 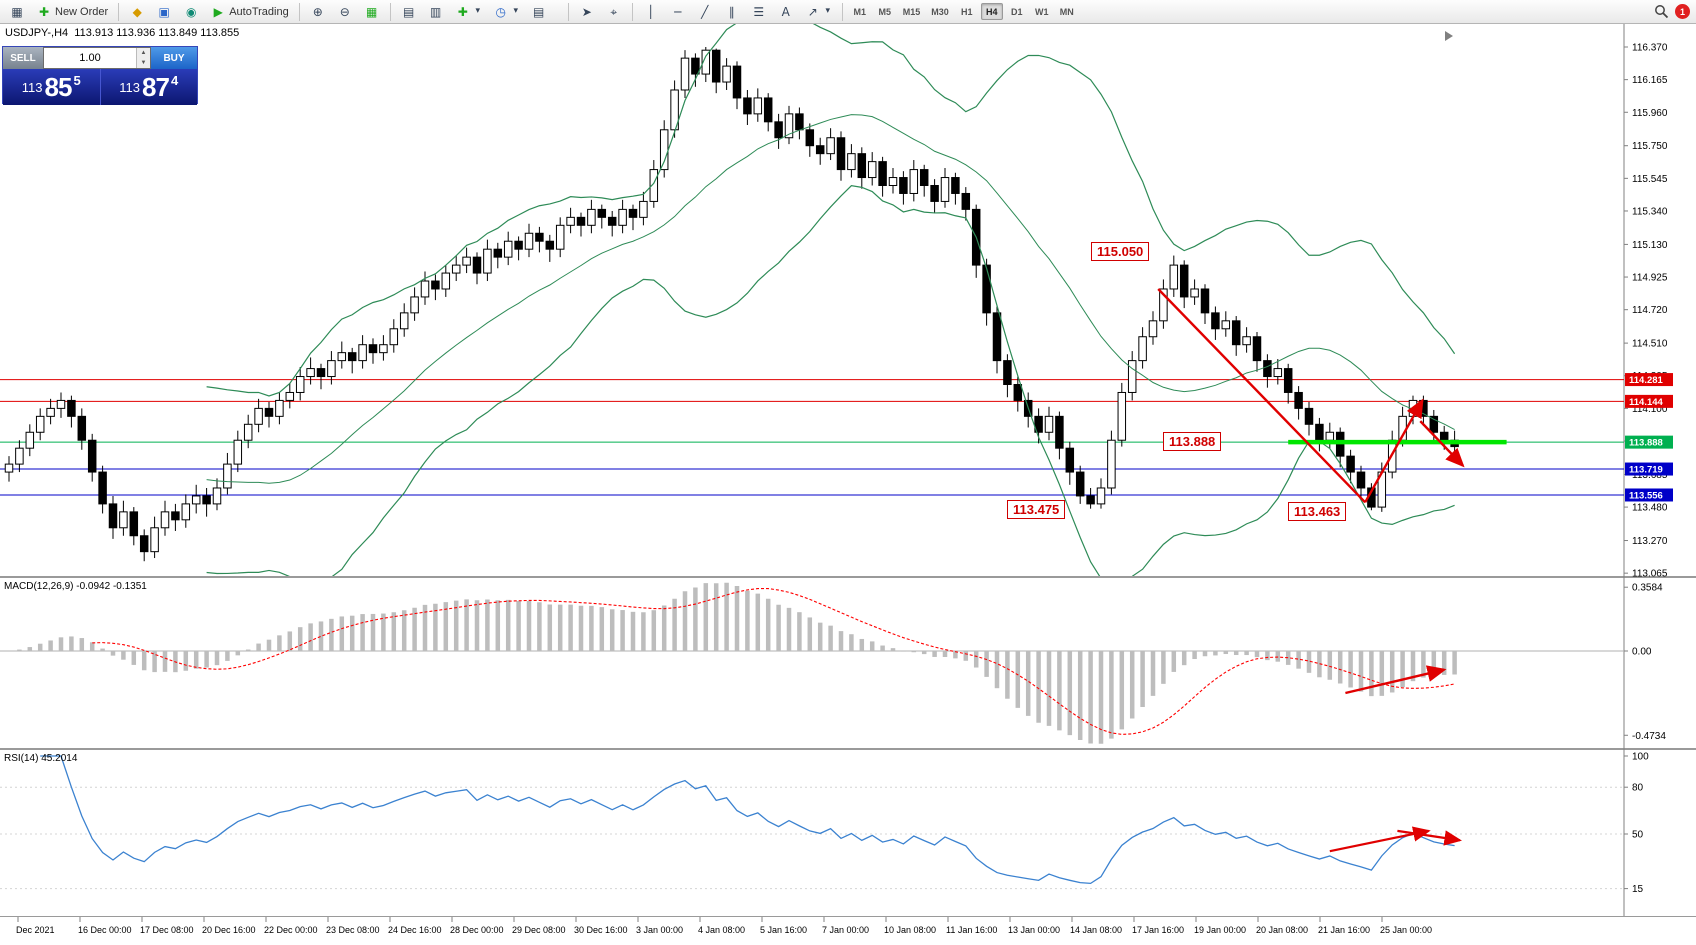 I want to click on svg-text: 17 Jan 16:00, so click(x=1158, y=930).